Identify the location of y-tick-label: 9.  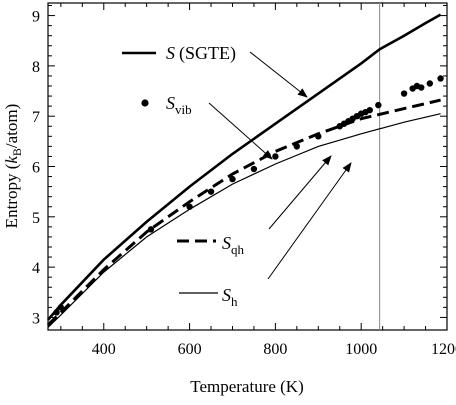
(36, 17).